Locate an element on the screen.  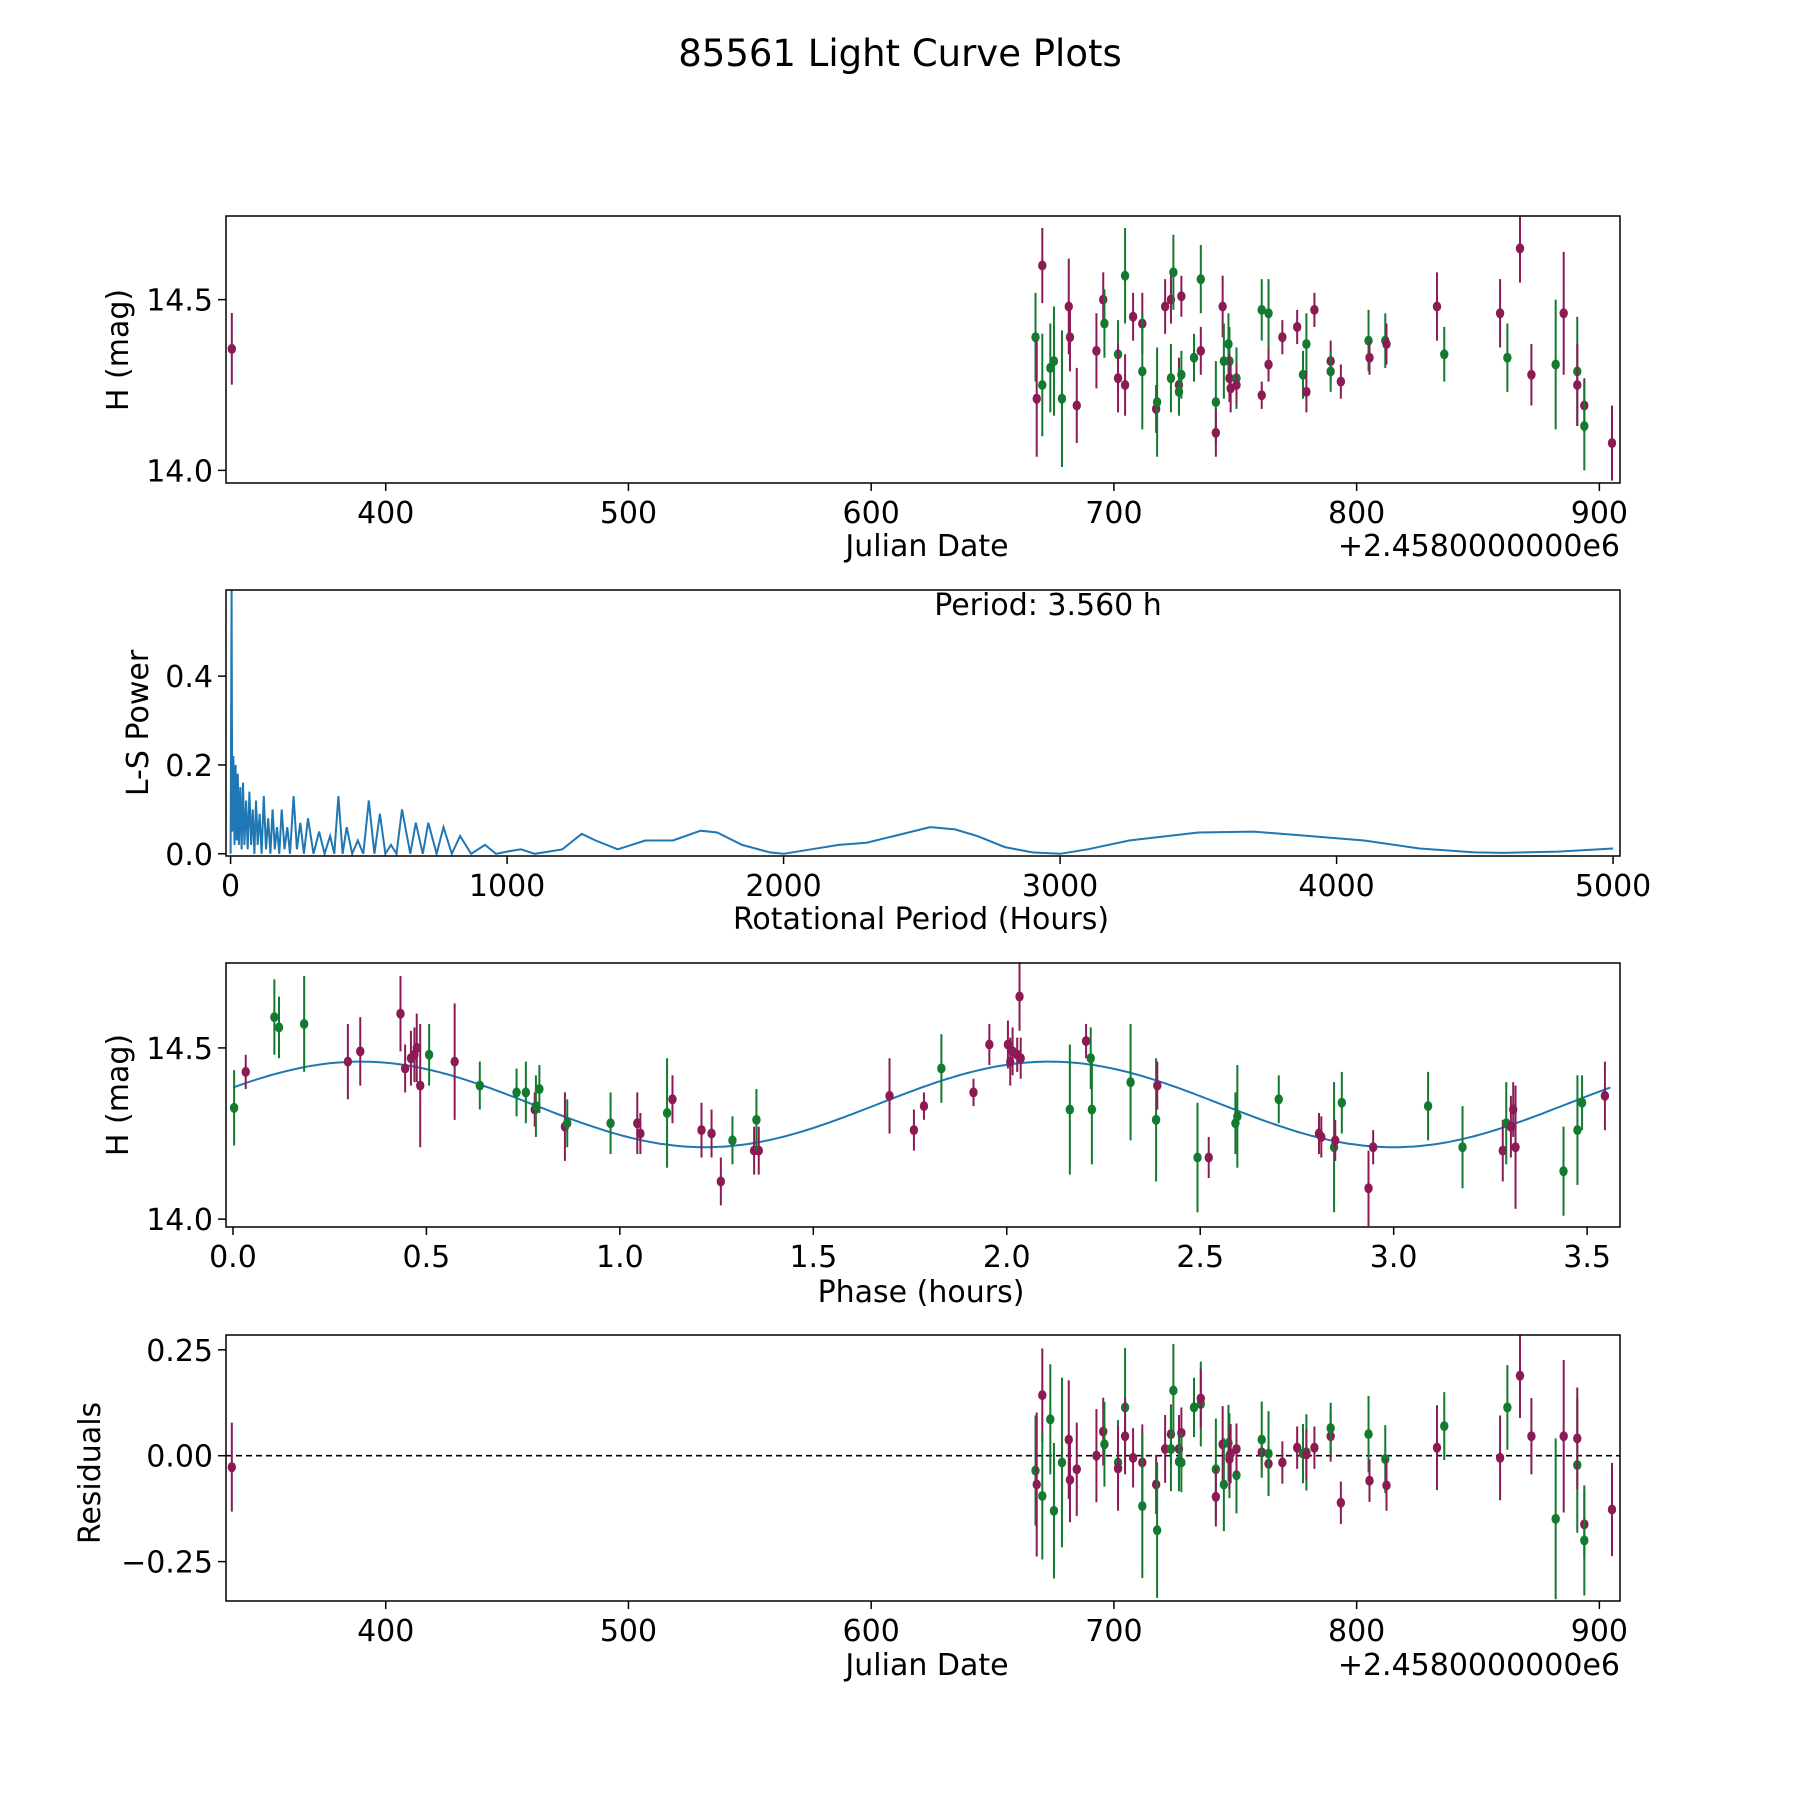
lightcurve-plot-area is located at coordinates (922, 348).